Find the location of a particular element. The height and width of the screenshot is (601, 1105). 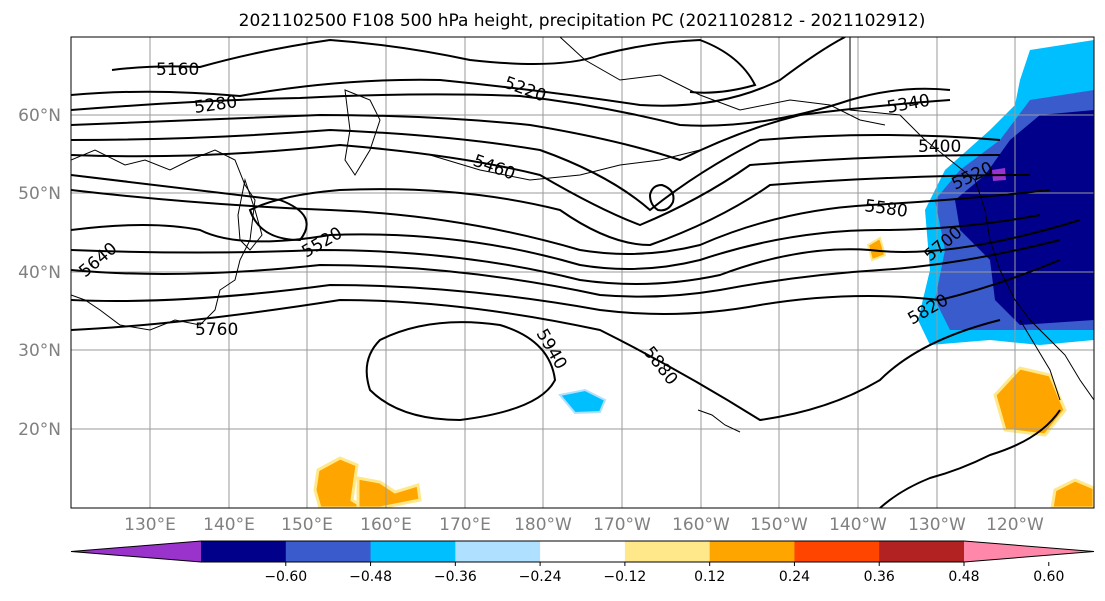

contour-label-5940: 5940 is located at coordinates (551, 349).